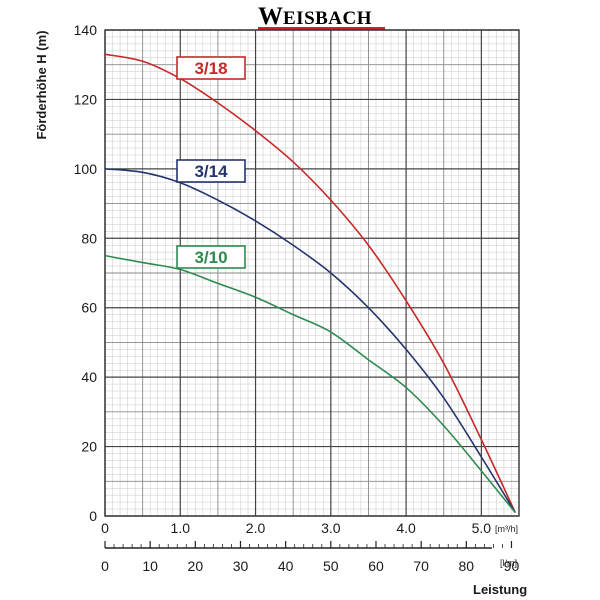  What do you see at coordinates (89, 447) in the screenshot?
I see `y-tick-label: 20` at bounding box center [89, 447].